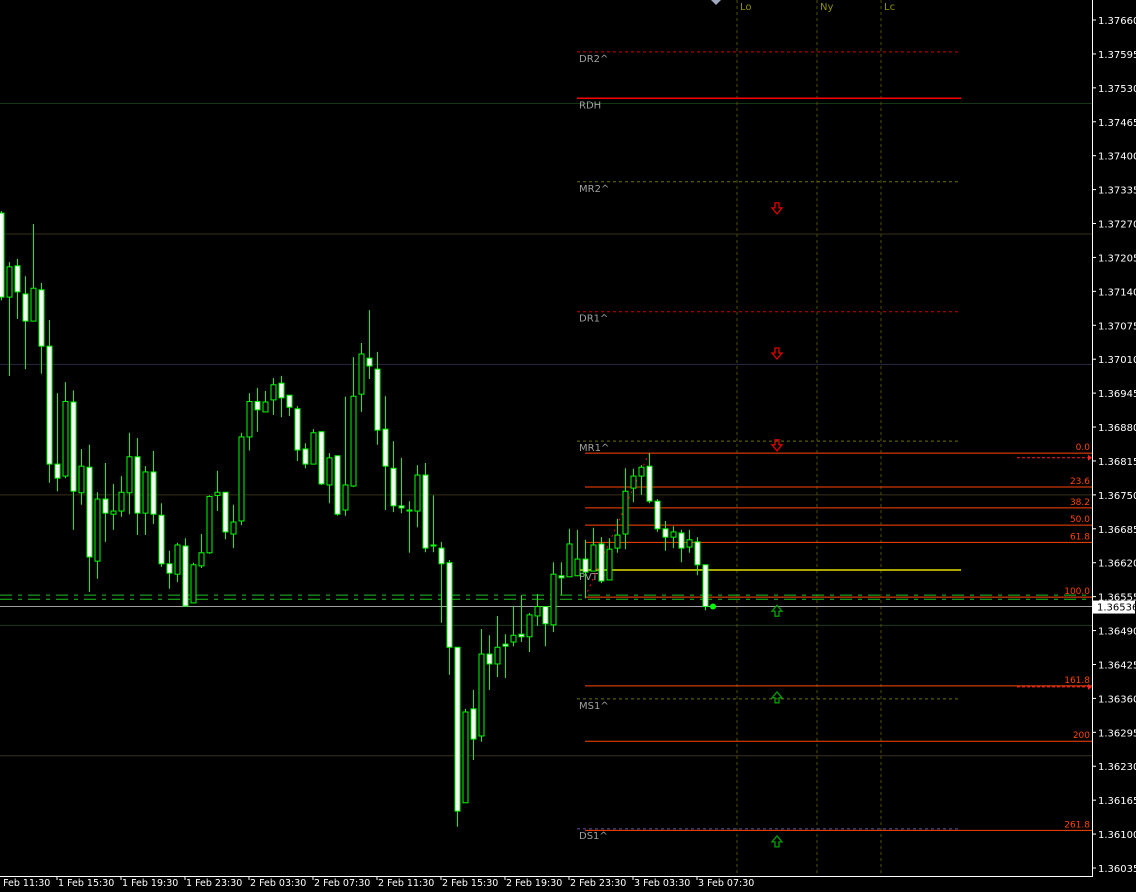  I want to click on y-tick-label: 1.36035, so click(1117, 869).